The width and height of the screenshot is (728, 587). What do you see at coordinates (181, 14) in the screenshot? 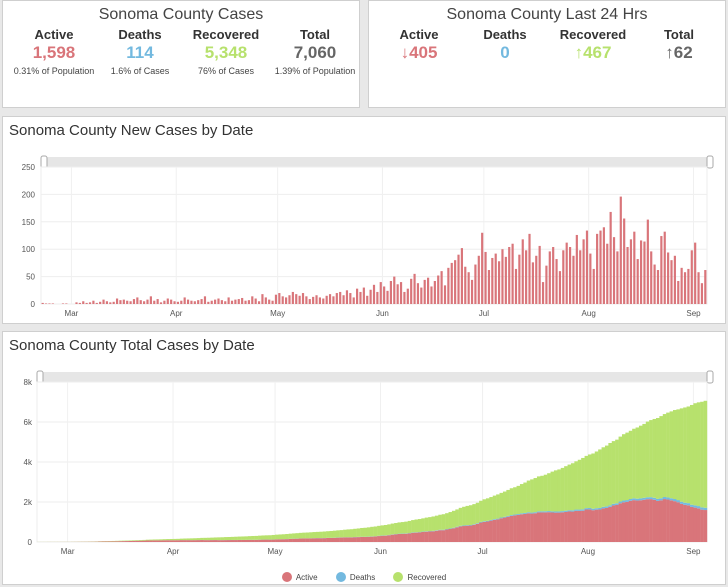
I see `summary-title: Sonoma County Cases` at bounding box center [181, 14].